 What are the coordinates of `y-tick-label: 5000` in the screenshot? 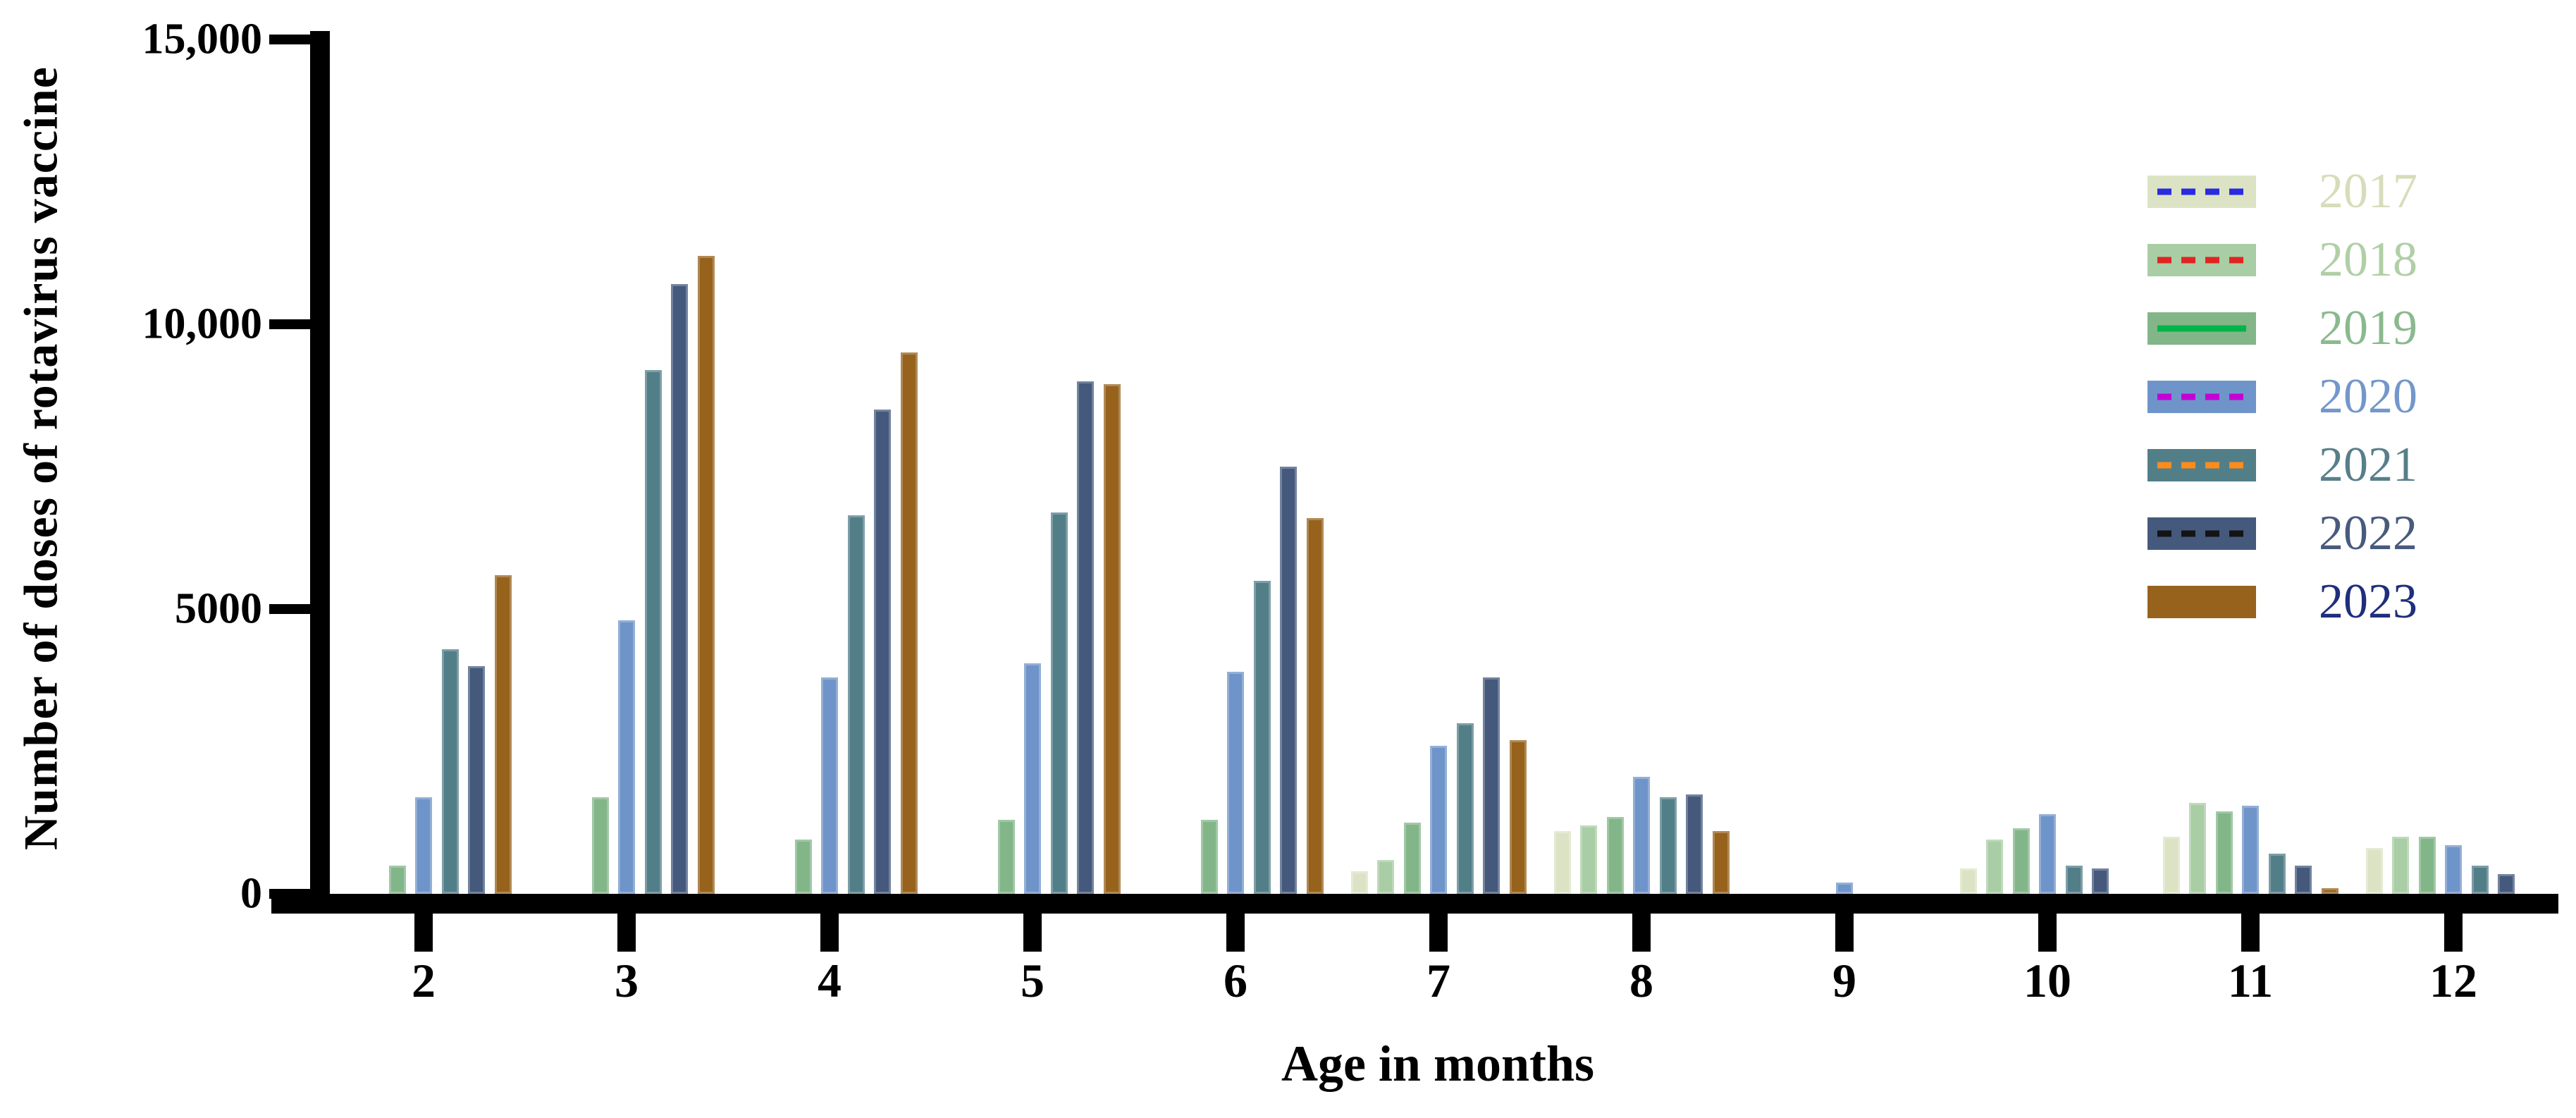 It's located at (218, 608).